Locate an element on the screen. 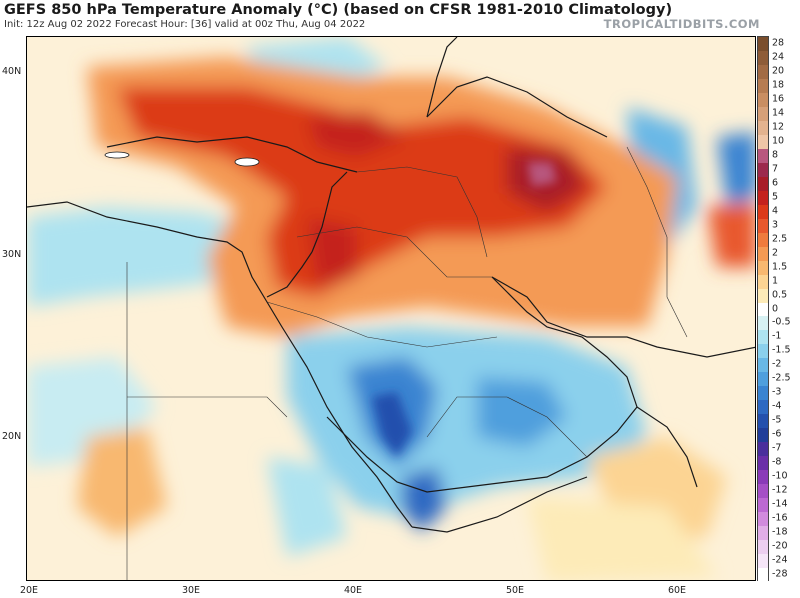 This screenshot has height=598, width=800. anomaly-cool-far-east is located at coordinates (736, 169).